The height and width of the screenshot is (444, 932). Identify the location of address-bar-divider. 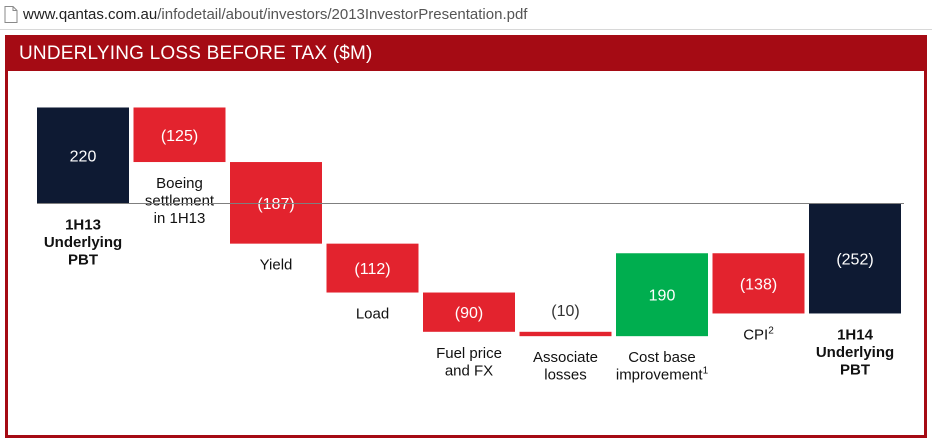
(466, 29).